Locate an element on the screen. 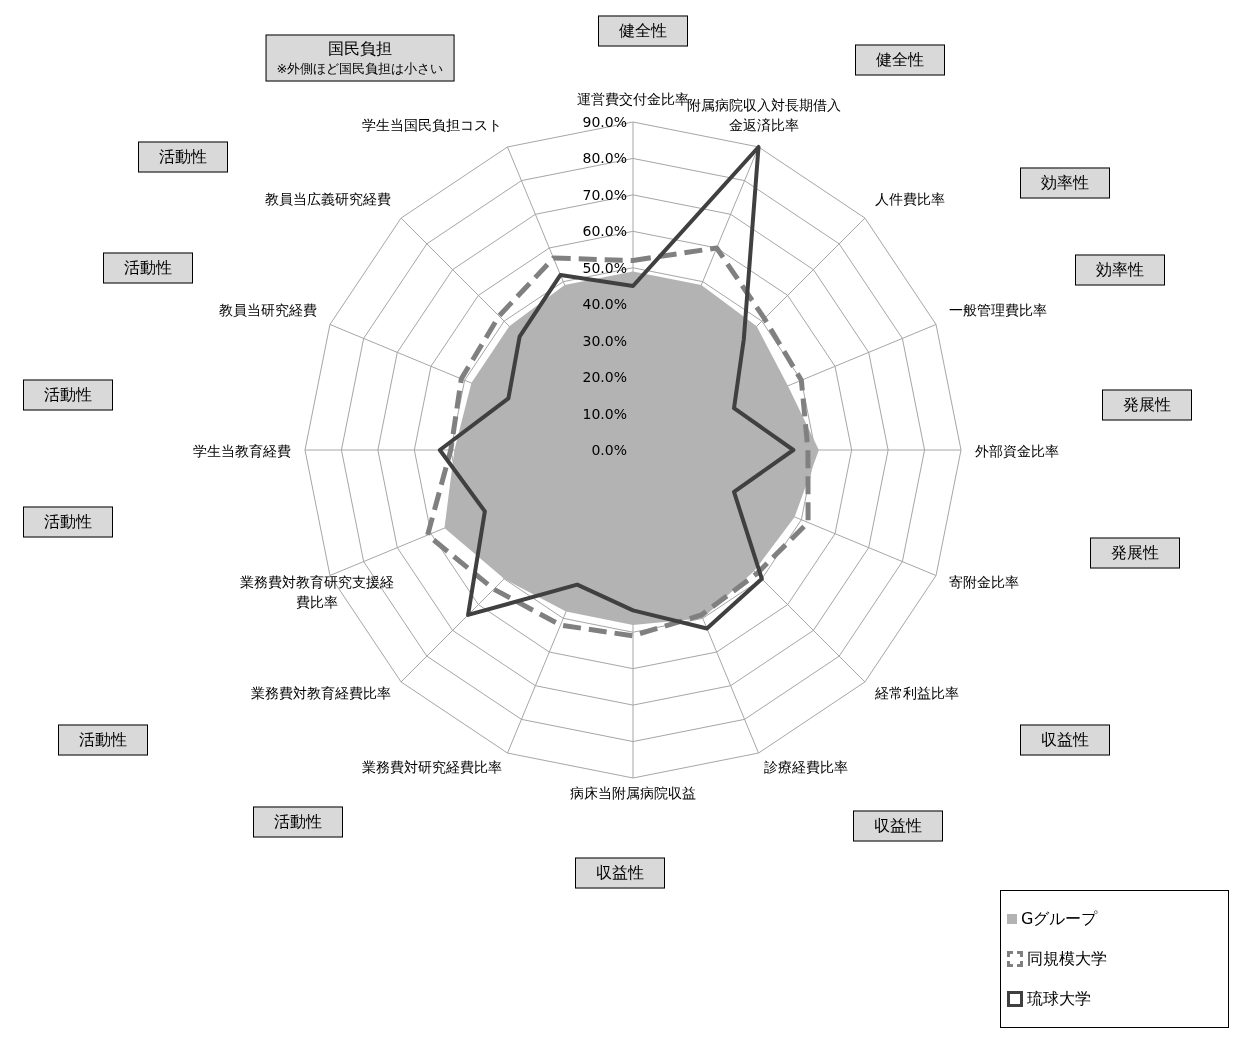 The image size is (1237, 1037). legend-label: 同規模大学 is located at coordinates (1067, 959).